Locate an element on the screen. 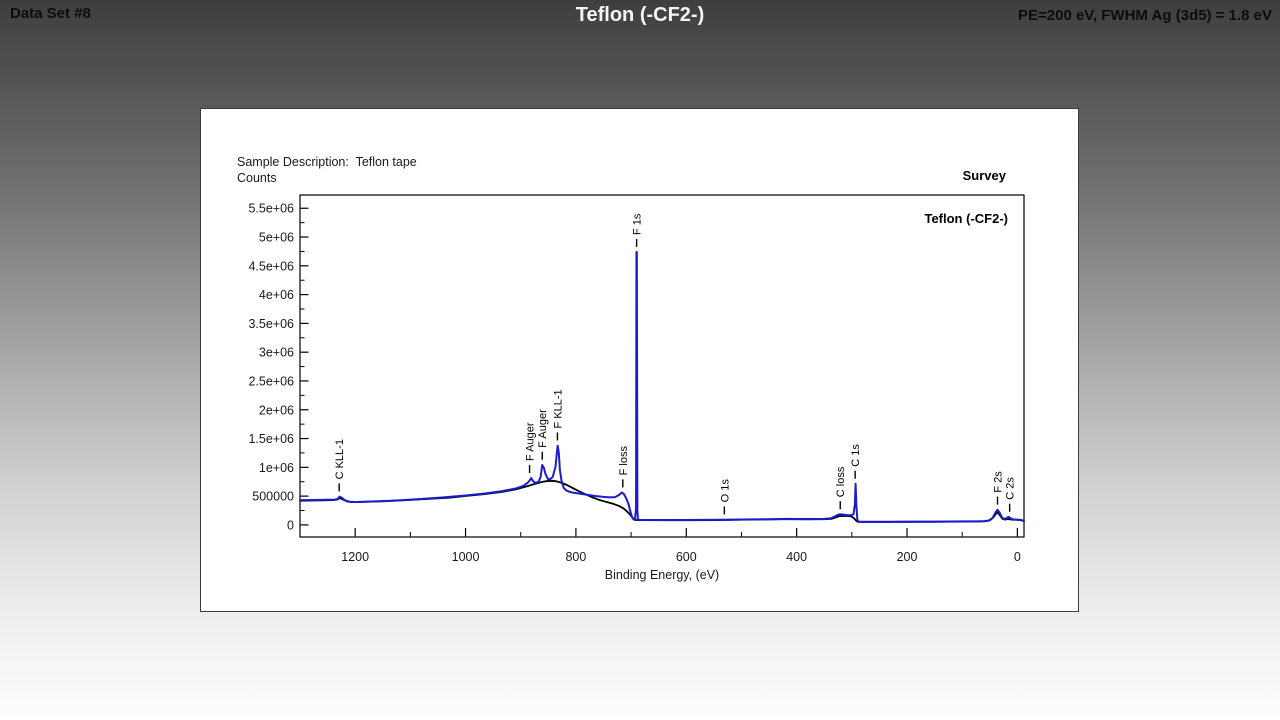 Image resolution: width=1280 pixels, height=720 pixels. x-tick-label: 1200 is located at coordinates (355, 557).